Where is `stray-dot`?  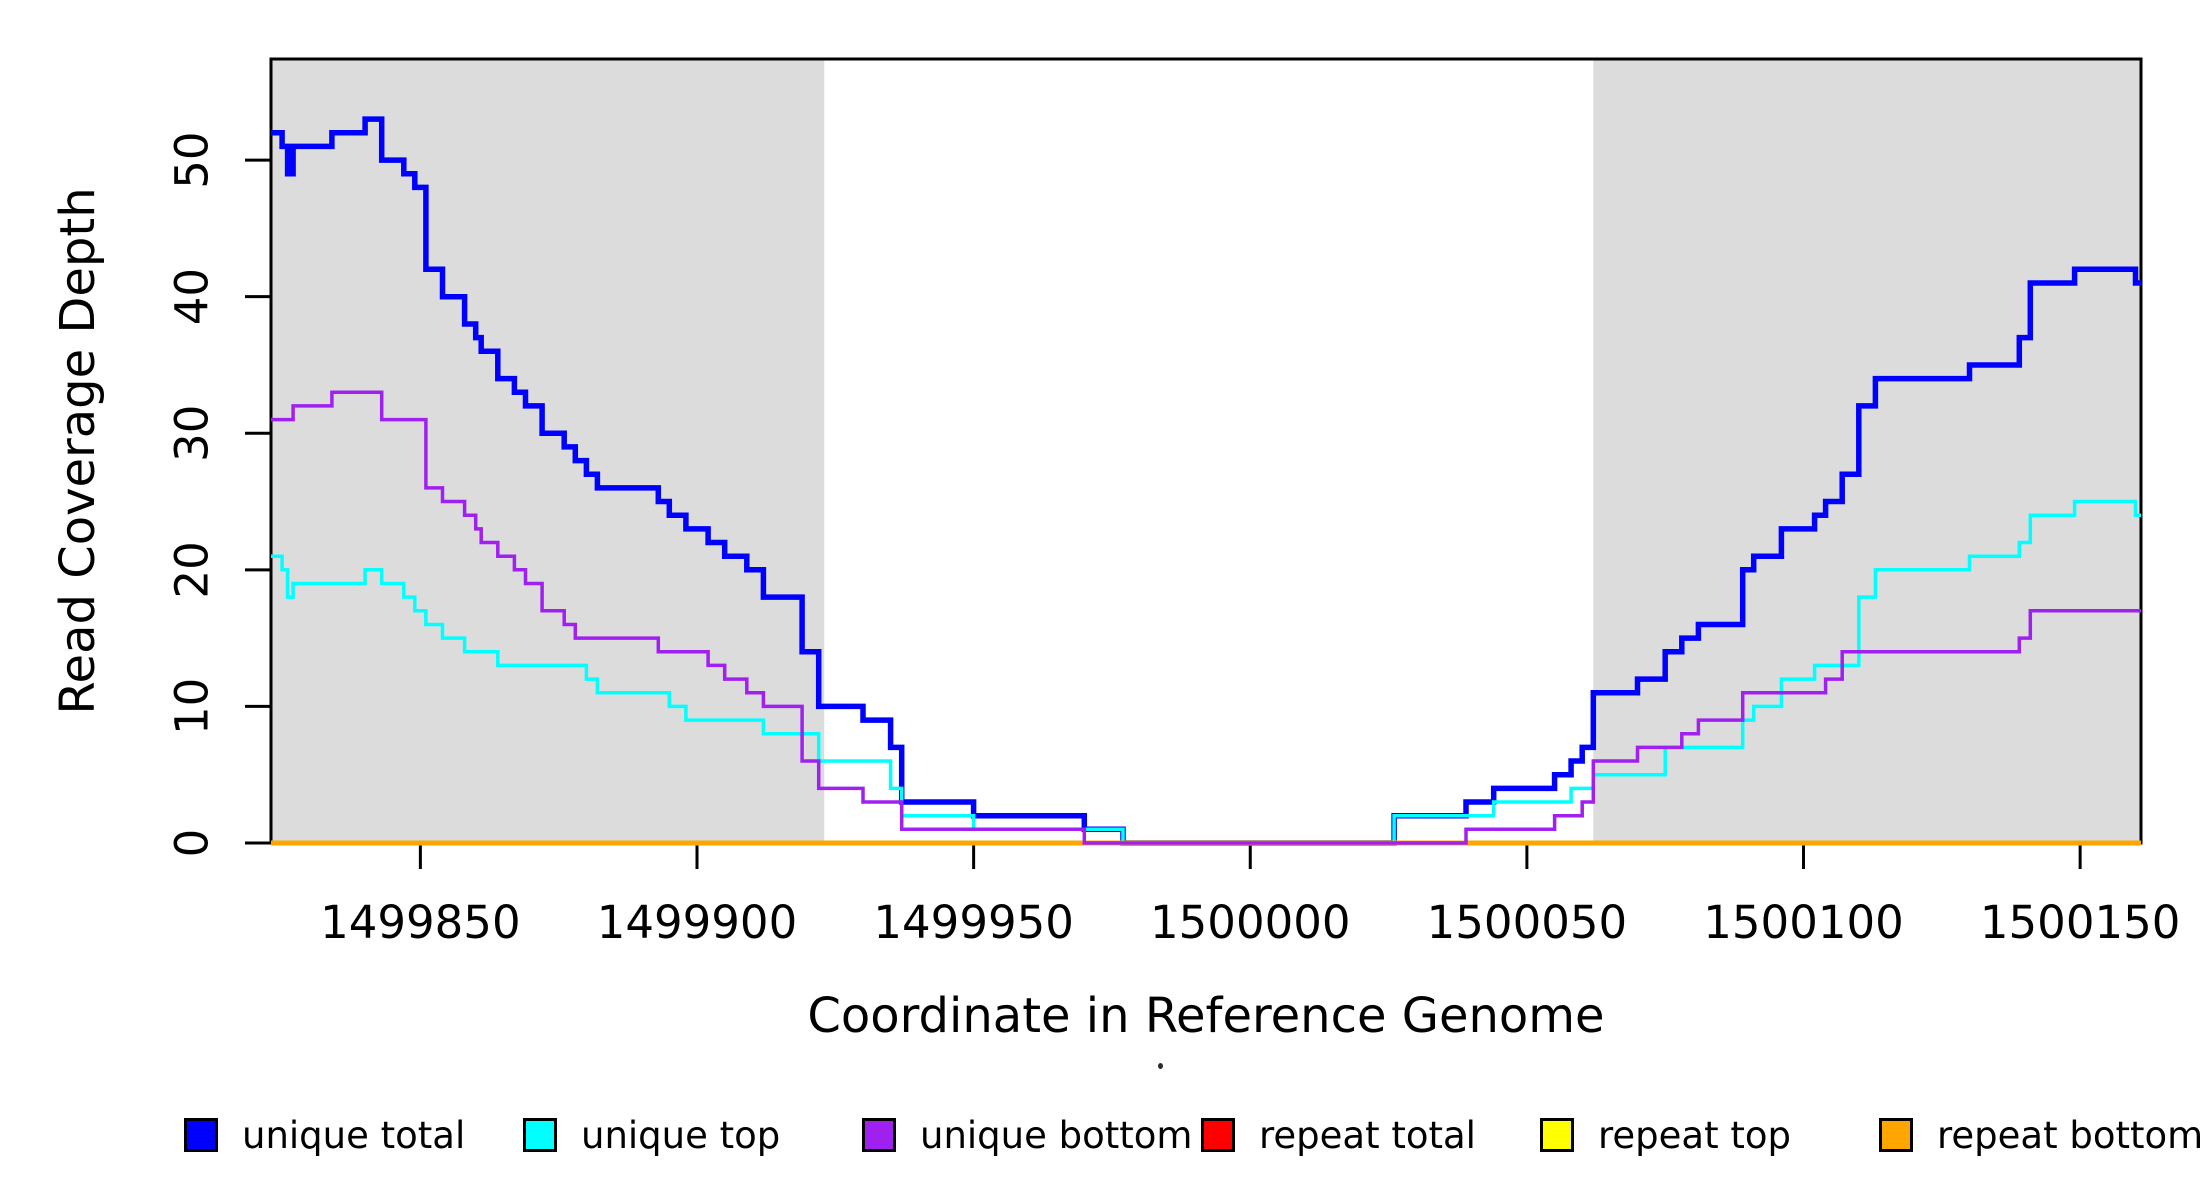 stray-dot is located at coordinates (1160, 1066).